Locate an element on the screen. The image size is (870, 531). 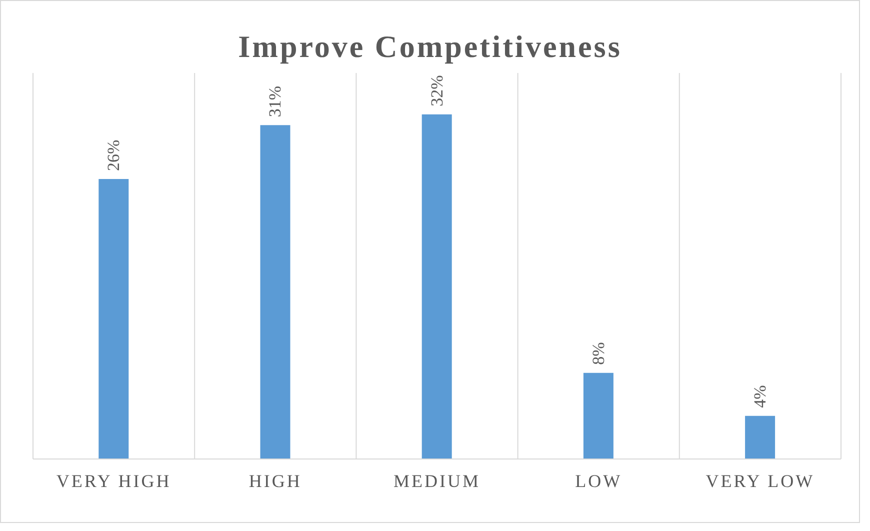
chart-title: Improve Competitiveness is located at coordinates (430, 46).